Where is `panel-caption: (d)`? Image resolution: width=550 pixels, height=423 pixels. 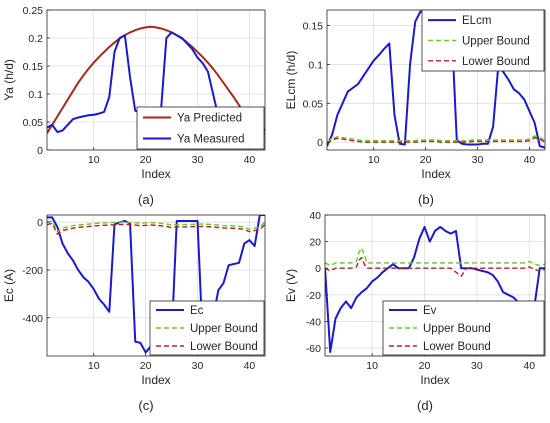
panel-caption: (d) is located at coordinates (425, 405).